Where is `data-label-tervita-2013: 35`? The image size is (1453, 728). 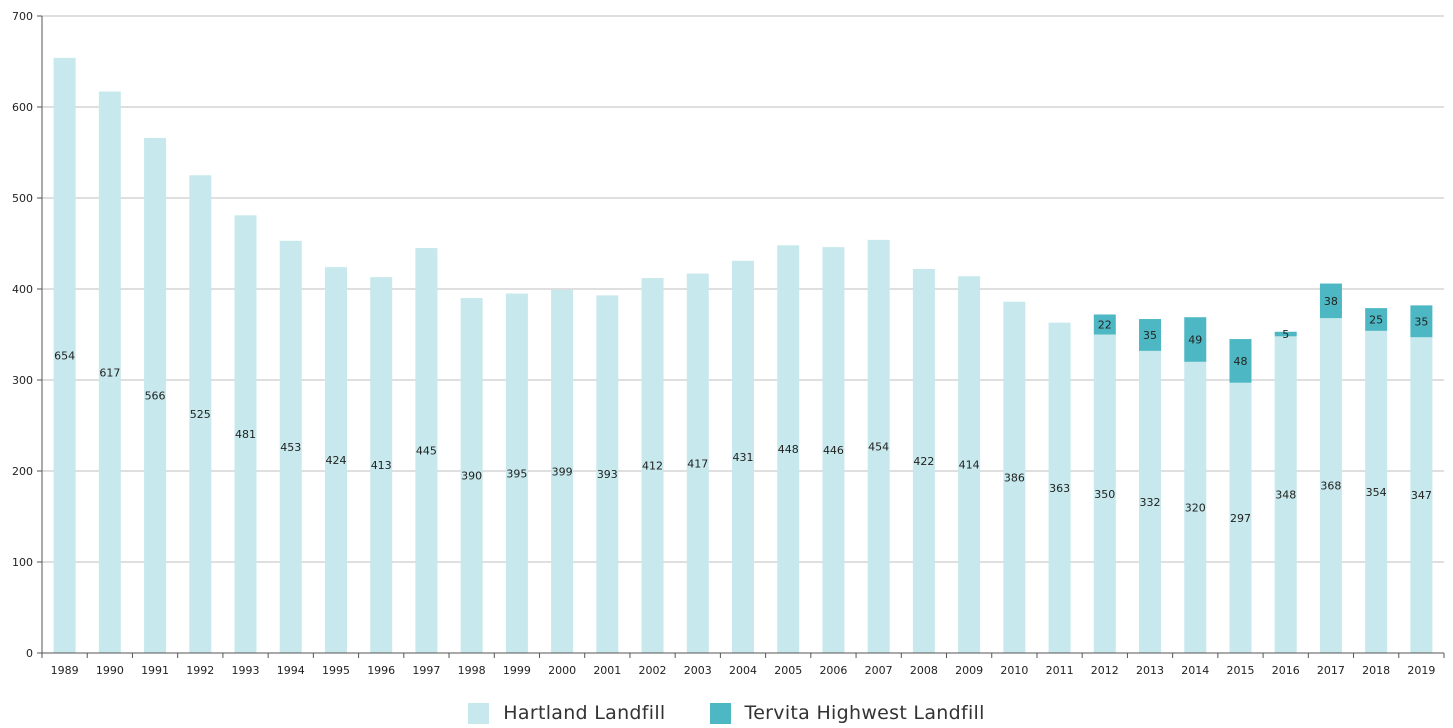 data-label-tervita-2013: 35 is located at coordinates (1150, 335).